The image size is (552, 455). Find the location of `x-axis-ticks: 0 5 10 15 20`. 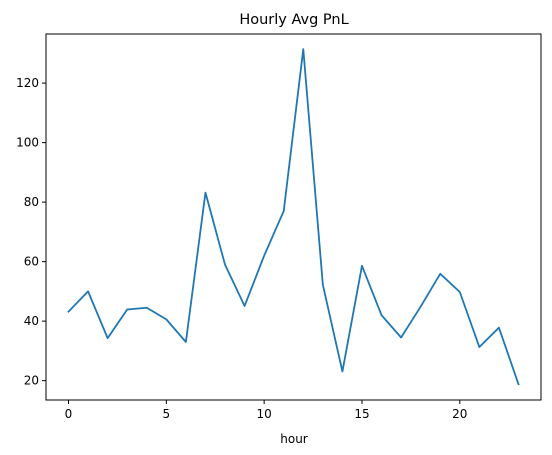

x-axis-ticks: 0 5 10 15 20 is located at coordinates (266, 410).